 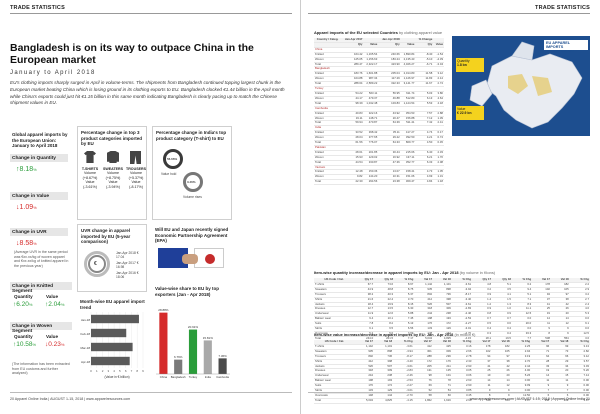 I want to click on table-cell: 736, so click(x=442, y=295).